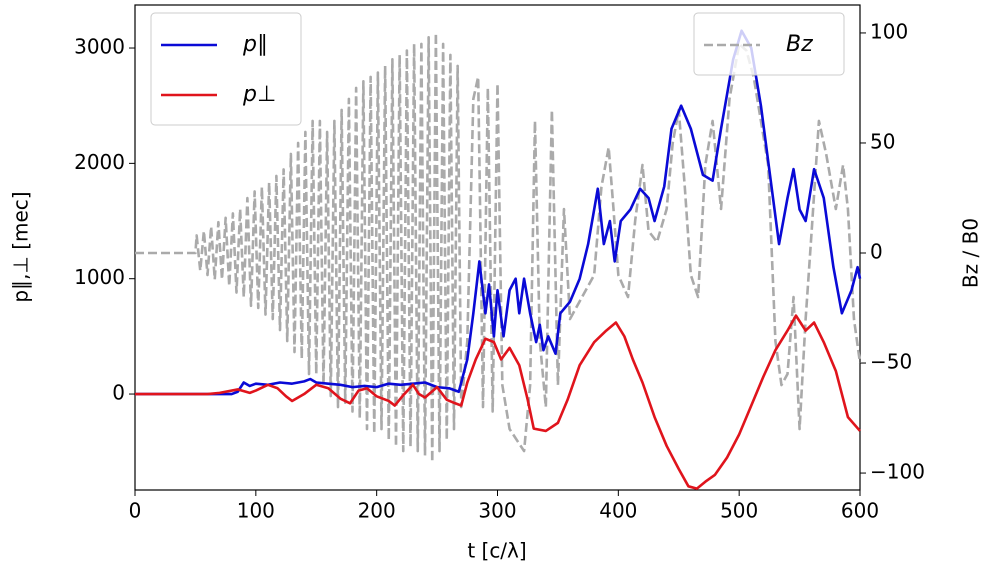  What do you see at coordinates (799, 44) in the screenshot?
I see `legend-label: Bz` at bounding box center [799, 44].